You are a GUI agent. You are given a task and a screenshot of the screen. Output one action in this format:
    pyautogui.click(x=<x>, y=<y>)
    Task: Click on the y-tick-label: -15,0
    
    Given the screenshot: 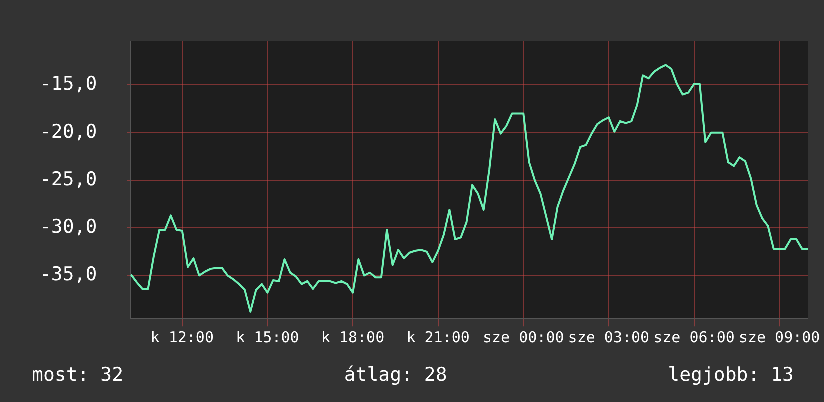 What is the action you would take?
    pyautogui.click(x=69, y=84)
    